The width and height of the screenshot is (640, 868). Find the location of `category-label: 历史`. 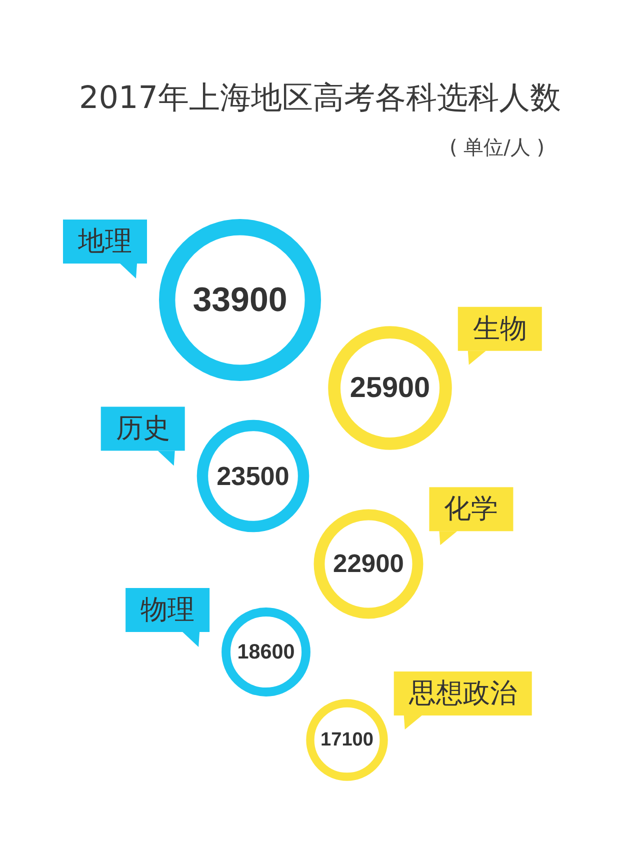

category-label: 历史 is located at coordinates (143, 428).